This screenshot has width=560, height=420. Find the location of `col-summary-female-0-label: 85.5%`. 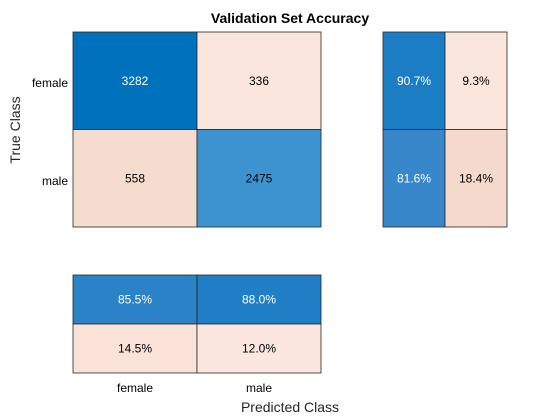

col-summary-female-0-label: 85.5% is located at coordinates (135, 300).